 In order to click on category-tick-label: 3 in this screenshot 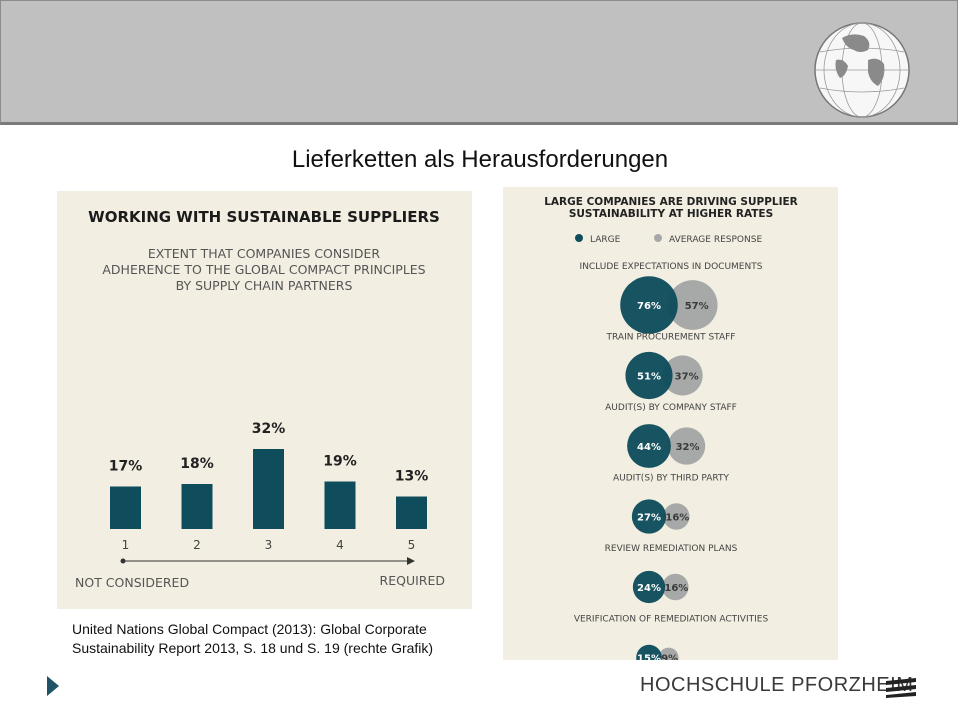, I will do `click(269, 545)`.